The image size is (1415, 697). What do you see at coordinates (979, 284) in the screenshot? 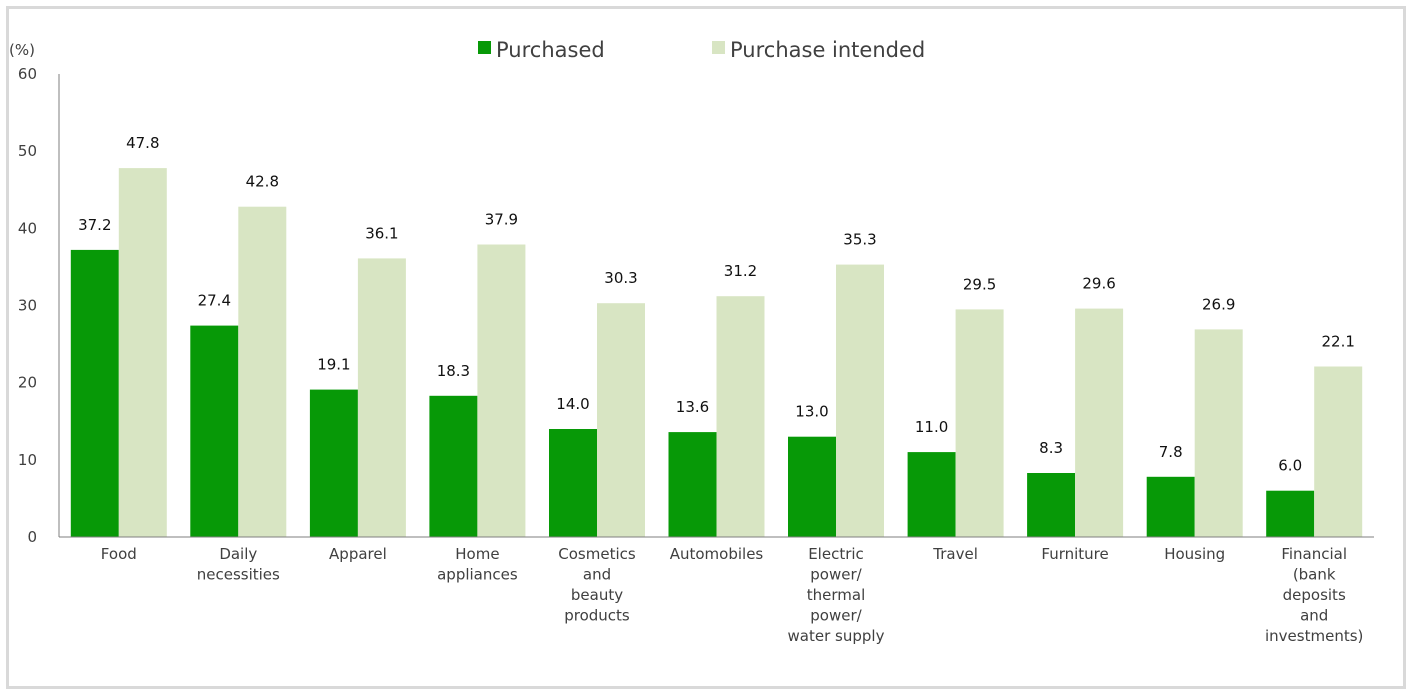
I see `label-intended-8: 29.5` at bounding box center [979, 284].